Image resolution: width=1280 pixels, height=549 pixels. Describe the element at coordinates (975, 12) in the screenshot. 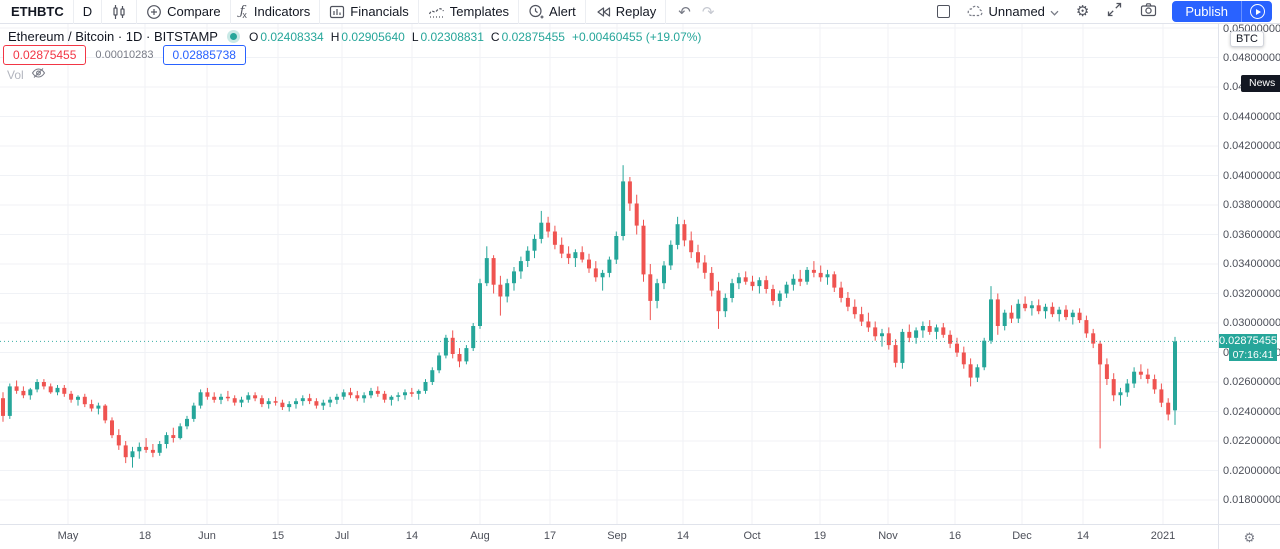

I see `cloud-icon` at that location.